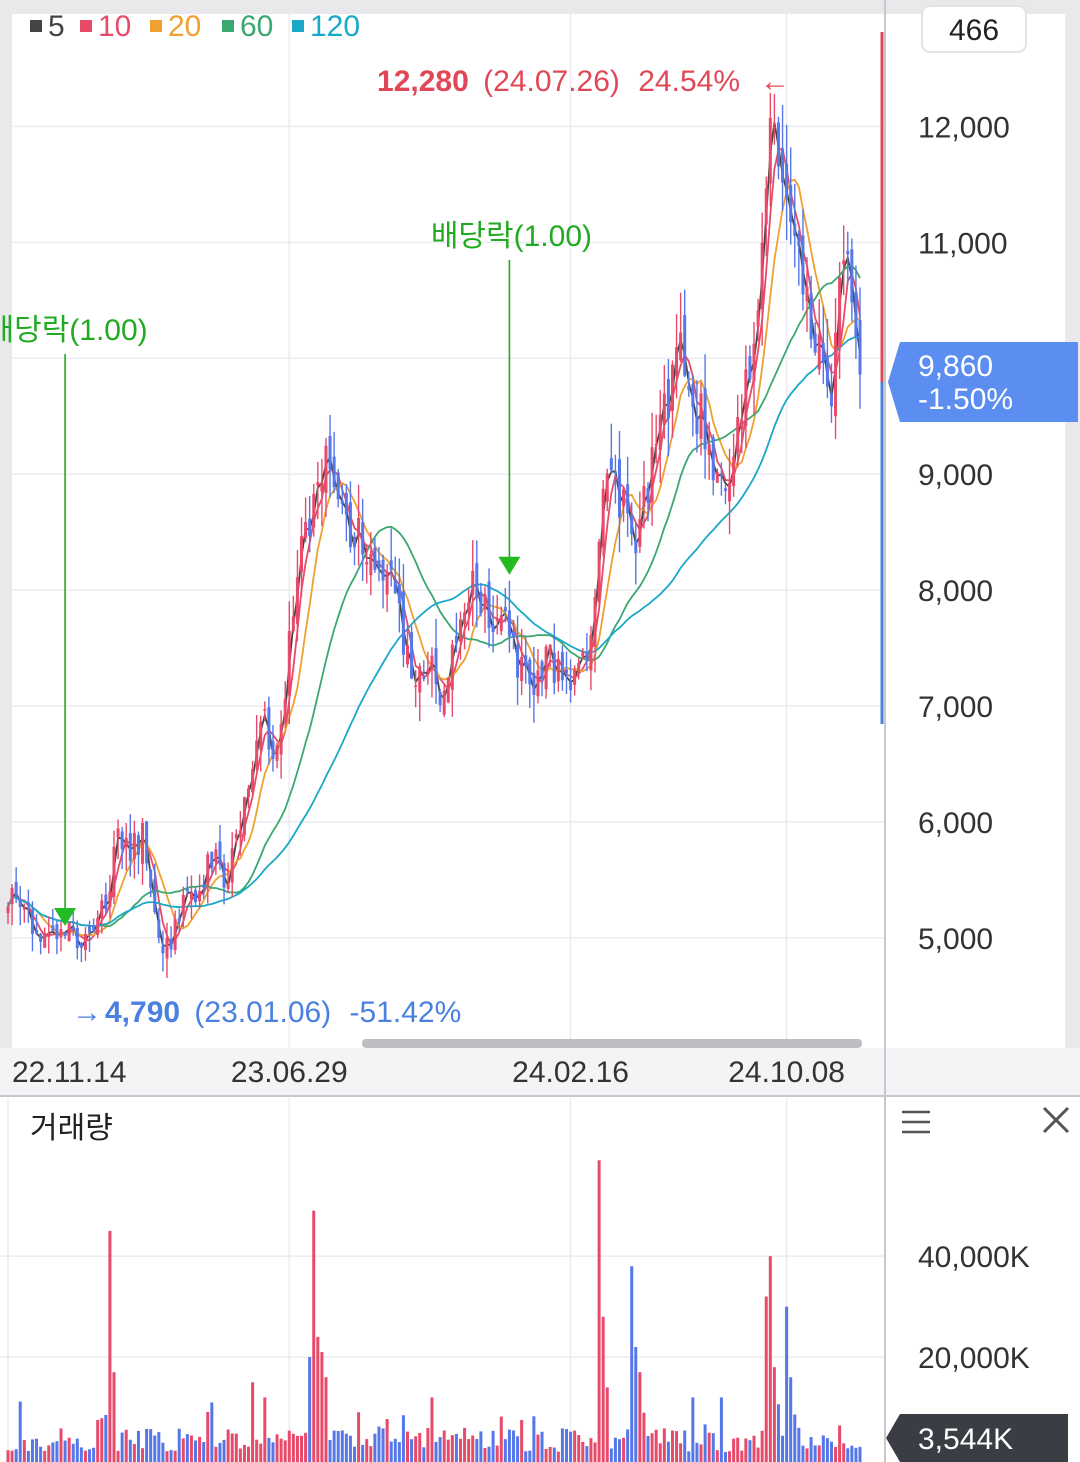  Describe the element at coordinates (916, 1122) in the screenshot. I see `hamburger-icon` at that location.